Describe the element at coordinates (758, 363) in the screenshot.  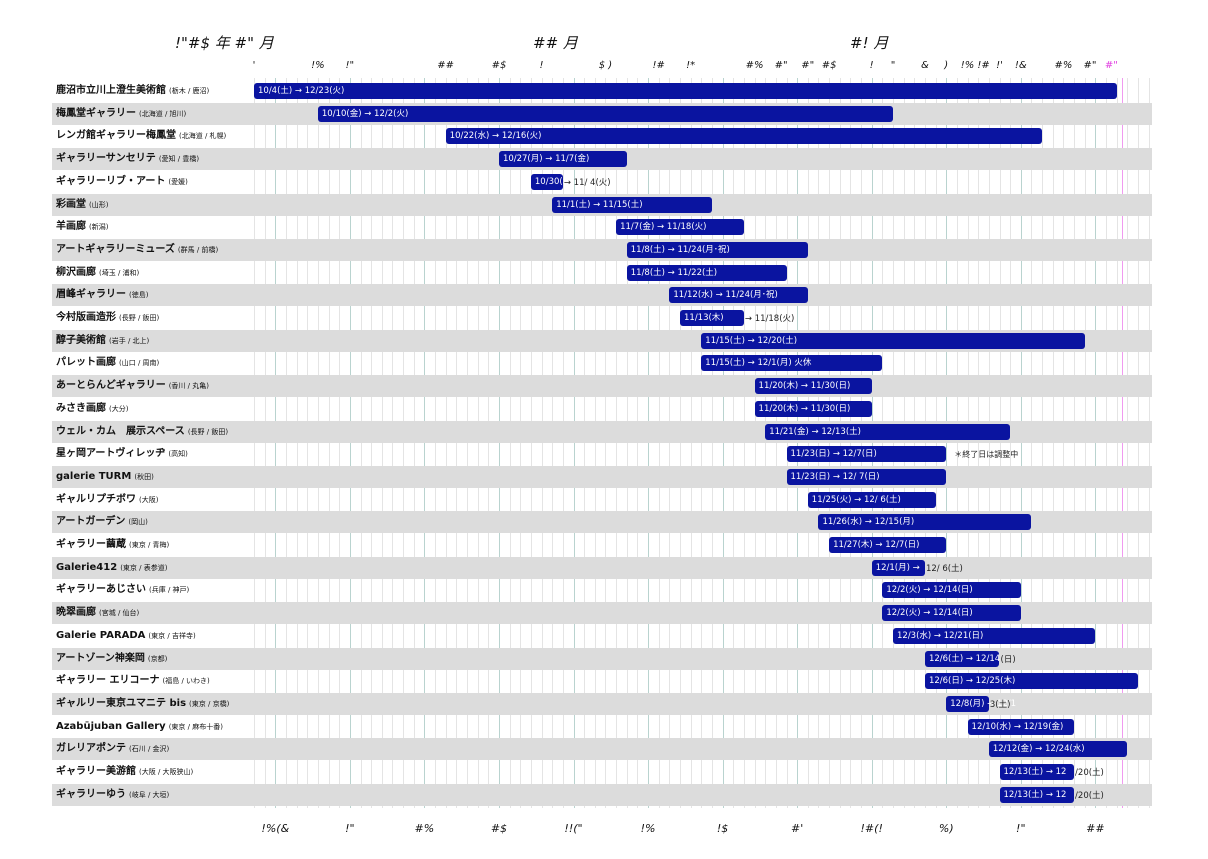
I see `schedule-bar-label: 11/15(土) → 12/1(月) 火休` at that location.